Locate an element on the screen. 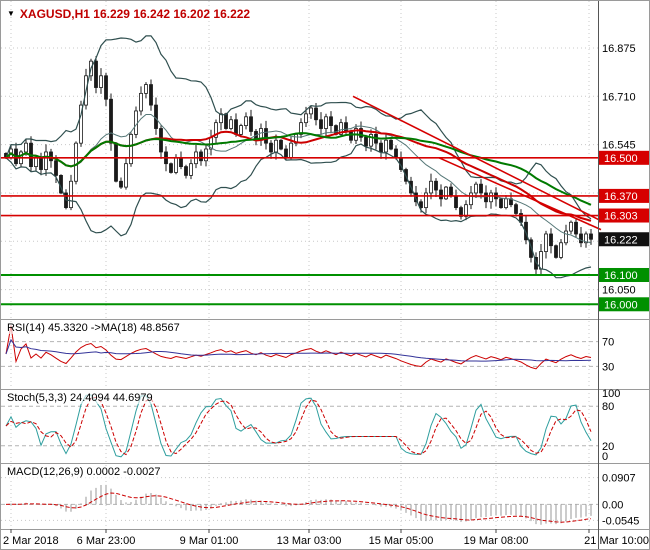 The width and height of the screenshot is (650, 550). stoch-k-line is located at coordinates (298, 426).